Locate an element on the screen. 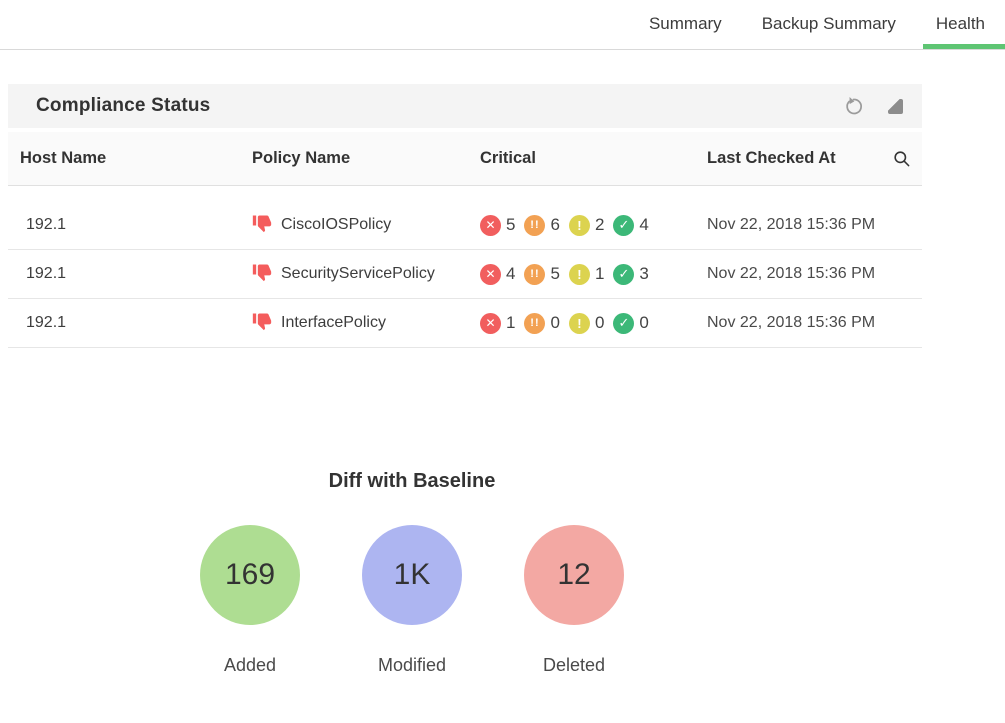  policy-cell: CiscoIOSPolicy is located at coordinates (366, 225).